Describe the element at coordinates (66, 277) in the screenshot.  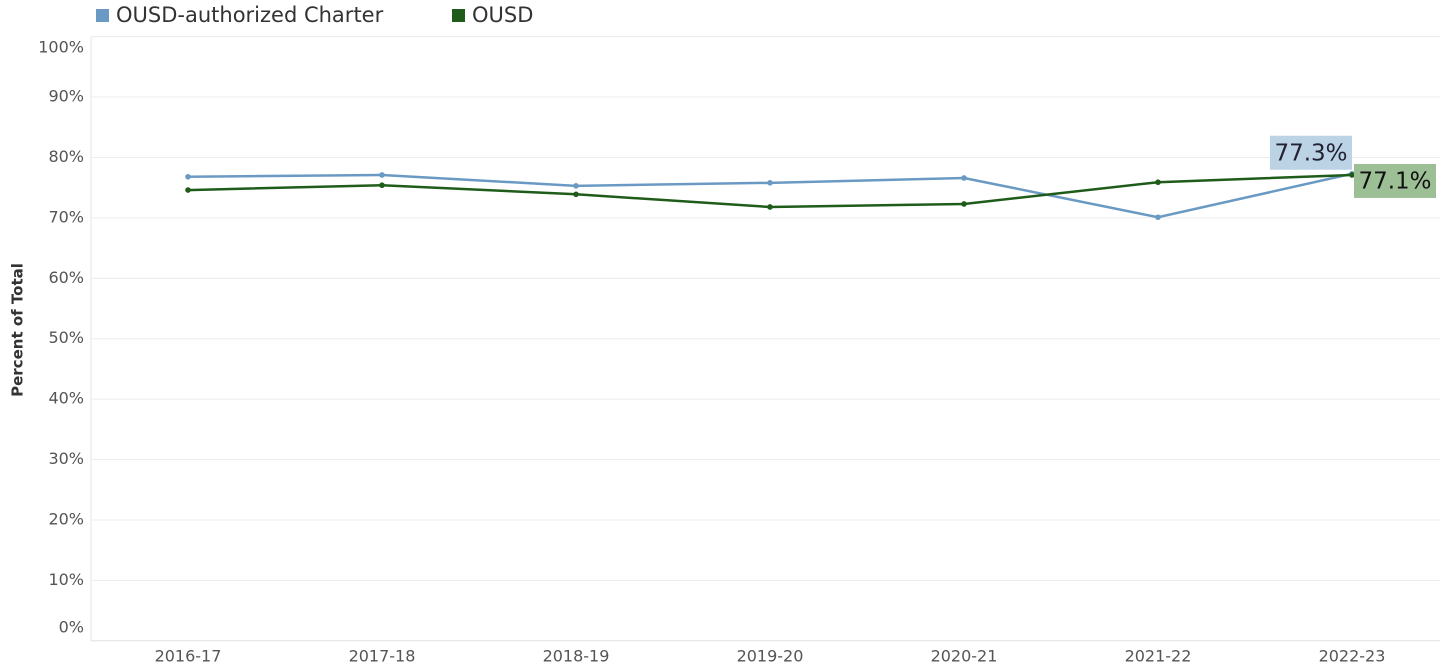
I see `y-tick-label: 60%` at that location.